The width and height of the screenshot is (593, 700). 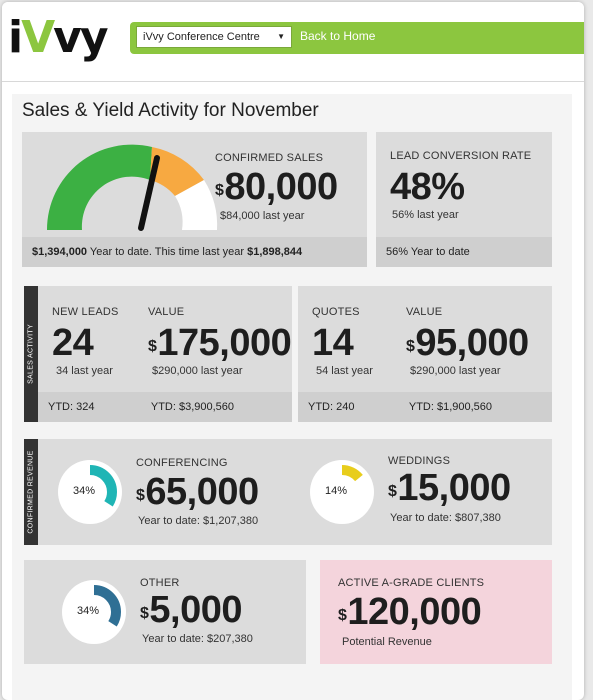 I want to click on lead-conversion-value: 48%, so click(x=427, y=187).